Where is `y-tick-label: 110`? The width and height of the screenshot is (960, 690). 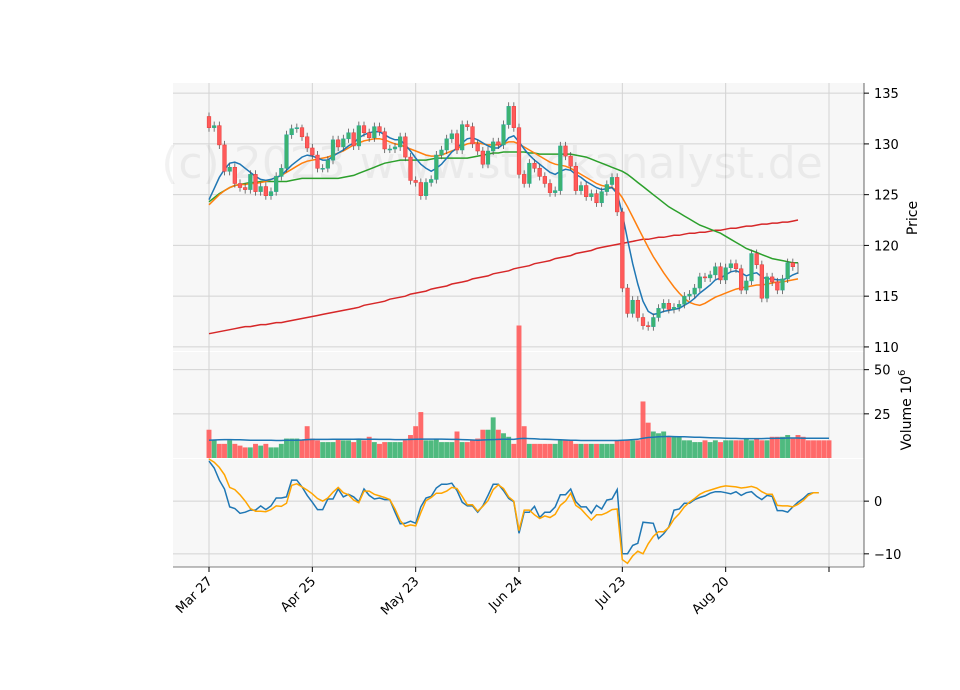 y-tick-label: 110 is located at coordinates (886, 348).